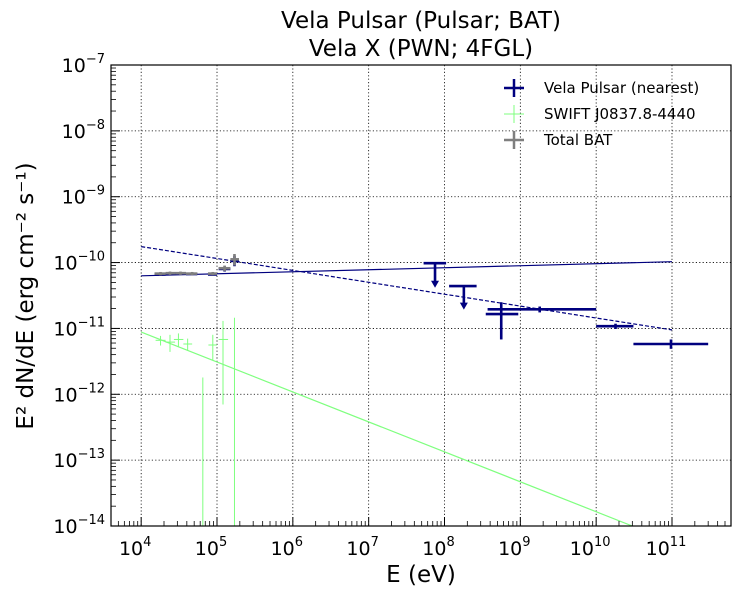  I want to click on legend-label-swift: SWIFT J0837.8-4440, so click(620, 114).